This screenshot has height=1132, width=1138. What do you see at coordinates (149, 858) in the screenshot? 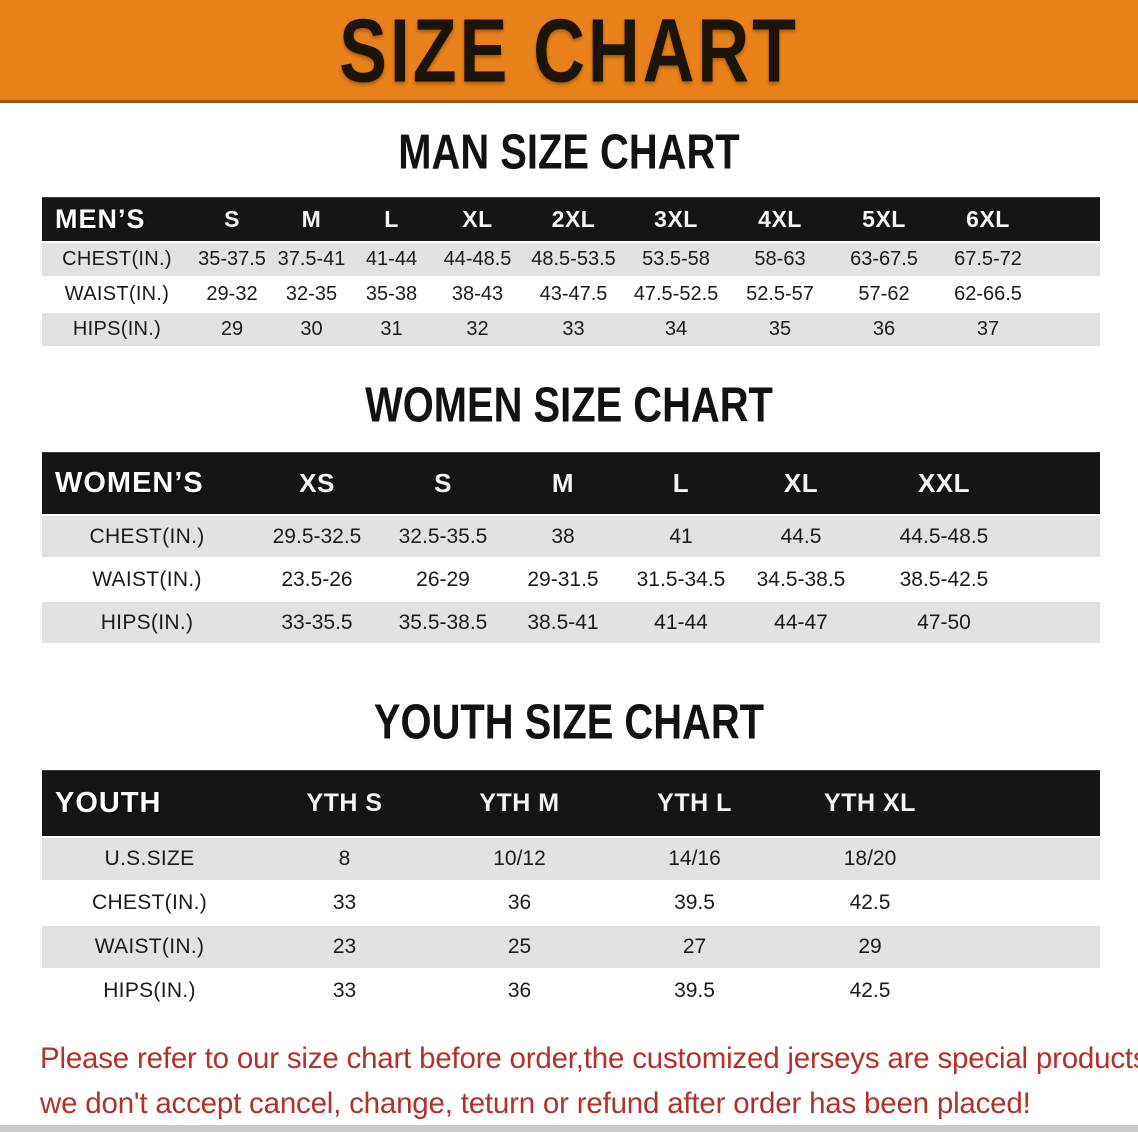
I see `row-label: U.S.SIZE` at bounding box center [149, 858].